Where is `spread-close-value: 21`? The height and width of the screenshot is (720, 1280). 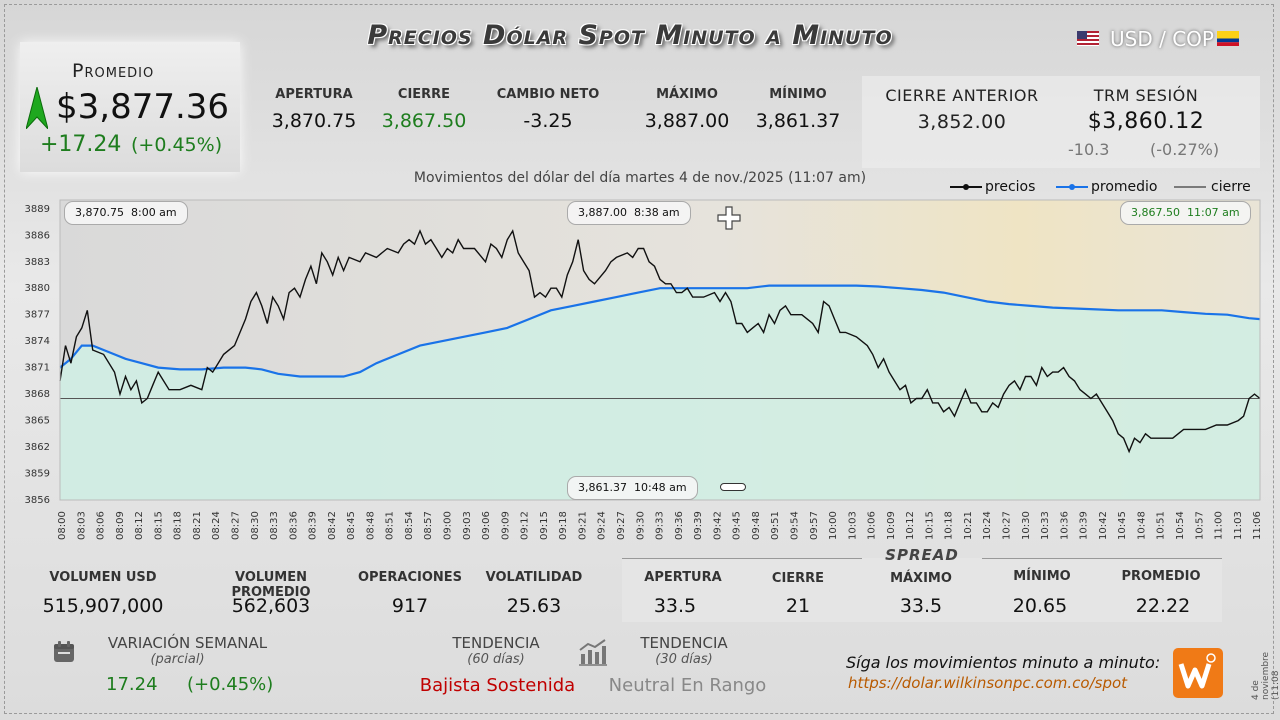
spread-close-value: 21 is located at coordinates (798, 606).